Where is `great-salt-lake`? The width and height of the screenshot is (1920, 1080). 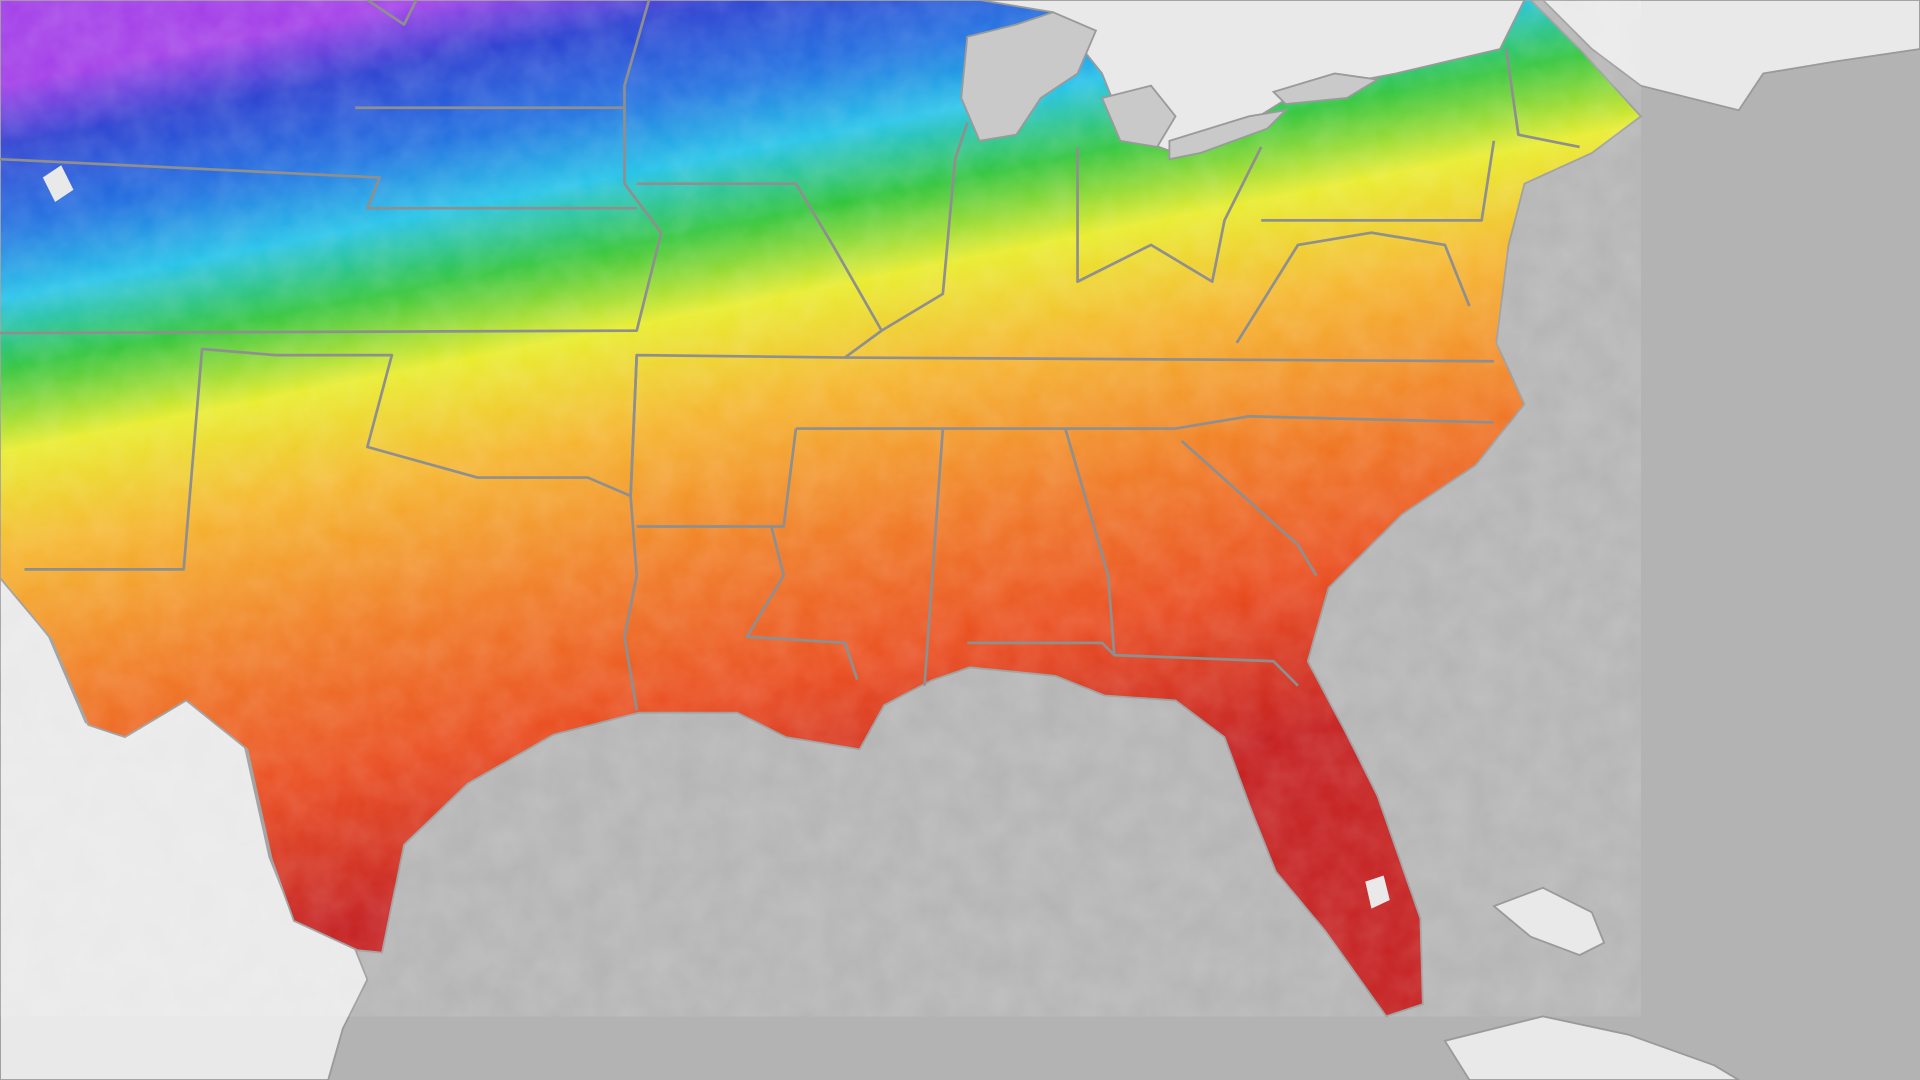
great-salt-lake is located at coordinates (58, 184).